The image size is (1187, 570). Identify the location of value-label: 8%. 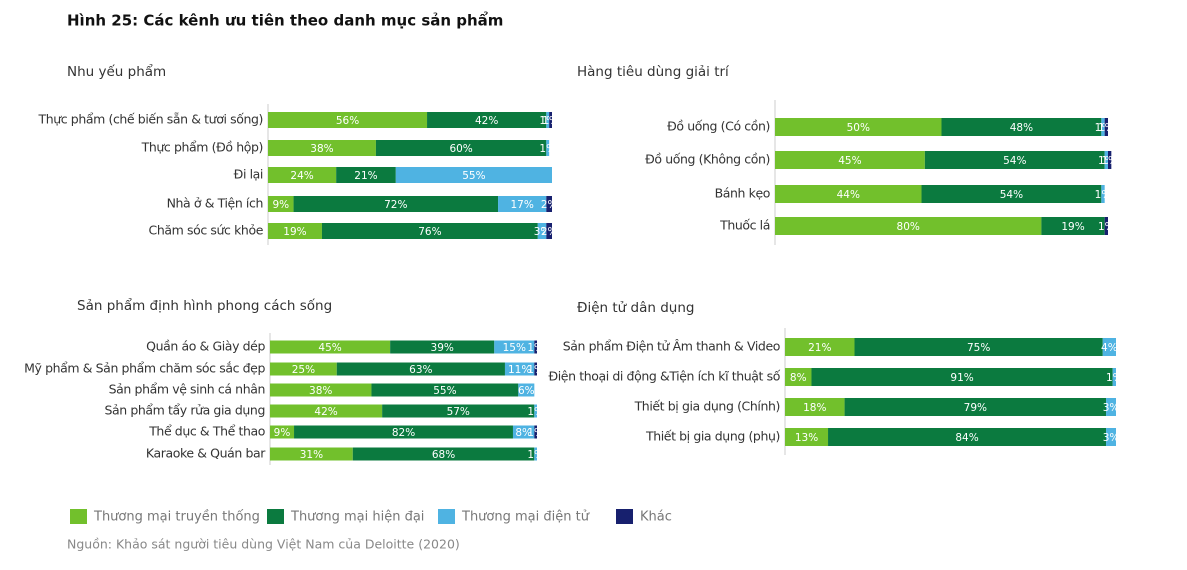
(523, 433).